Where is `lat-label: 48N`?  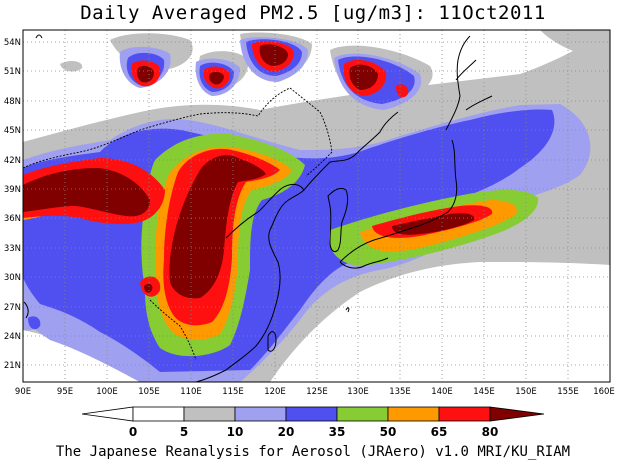 lat-label: 48N is located at coordinates (12, 102).